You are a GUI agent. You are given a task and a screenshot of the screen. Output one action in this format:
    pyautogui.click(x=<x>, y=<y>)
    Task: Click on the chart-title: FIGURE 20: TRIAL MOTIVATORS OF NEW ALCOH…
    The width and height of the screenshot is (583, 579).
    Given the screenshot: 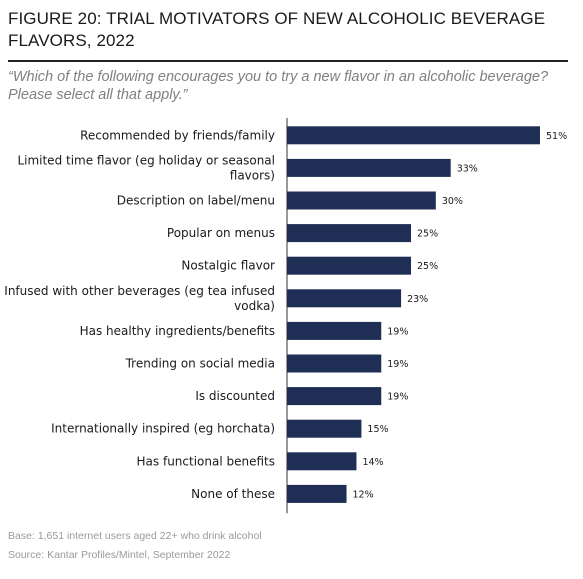 What is the action you would take?
    pyautogui.click(x=277, y=29)
    